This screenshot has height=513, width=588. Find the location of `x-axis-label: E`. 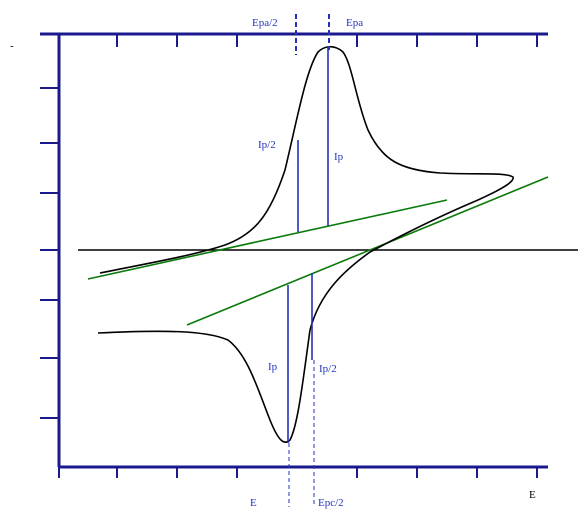

x-axis-label: E is located at coordinates (532, 495).